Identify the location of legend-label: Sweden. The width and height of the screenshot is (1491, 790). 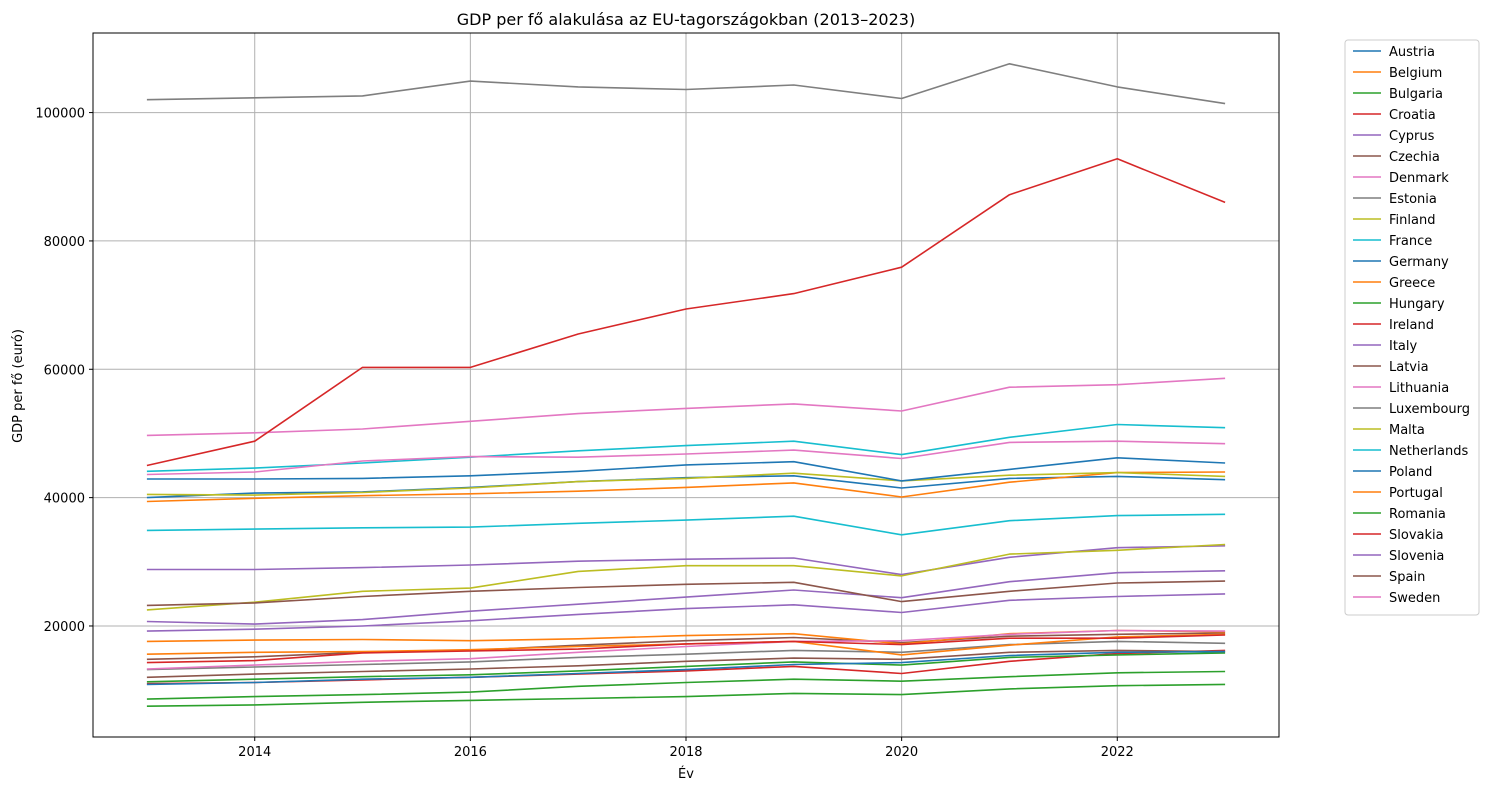
(1414, 598).